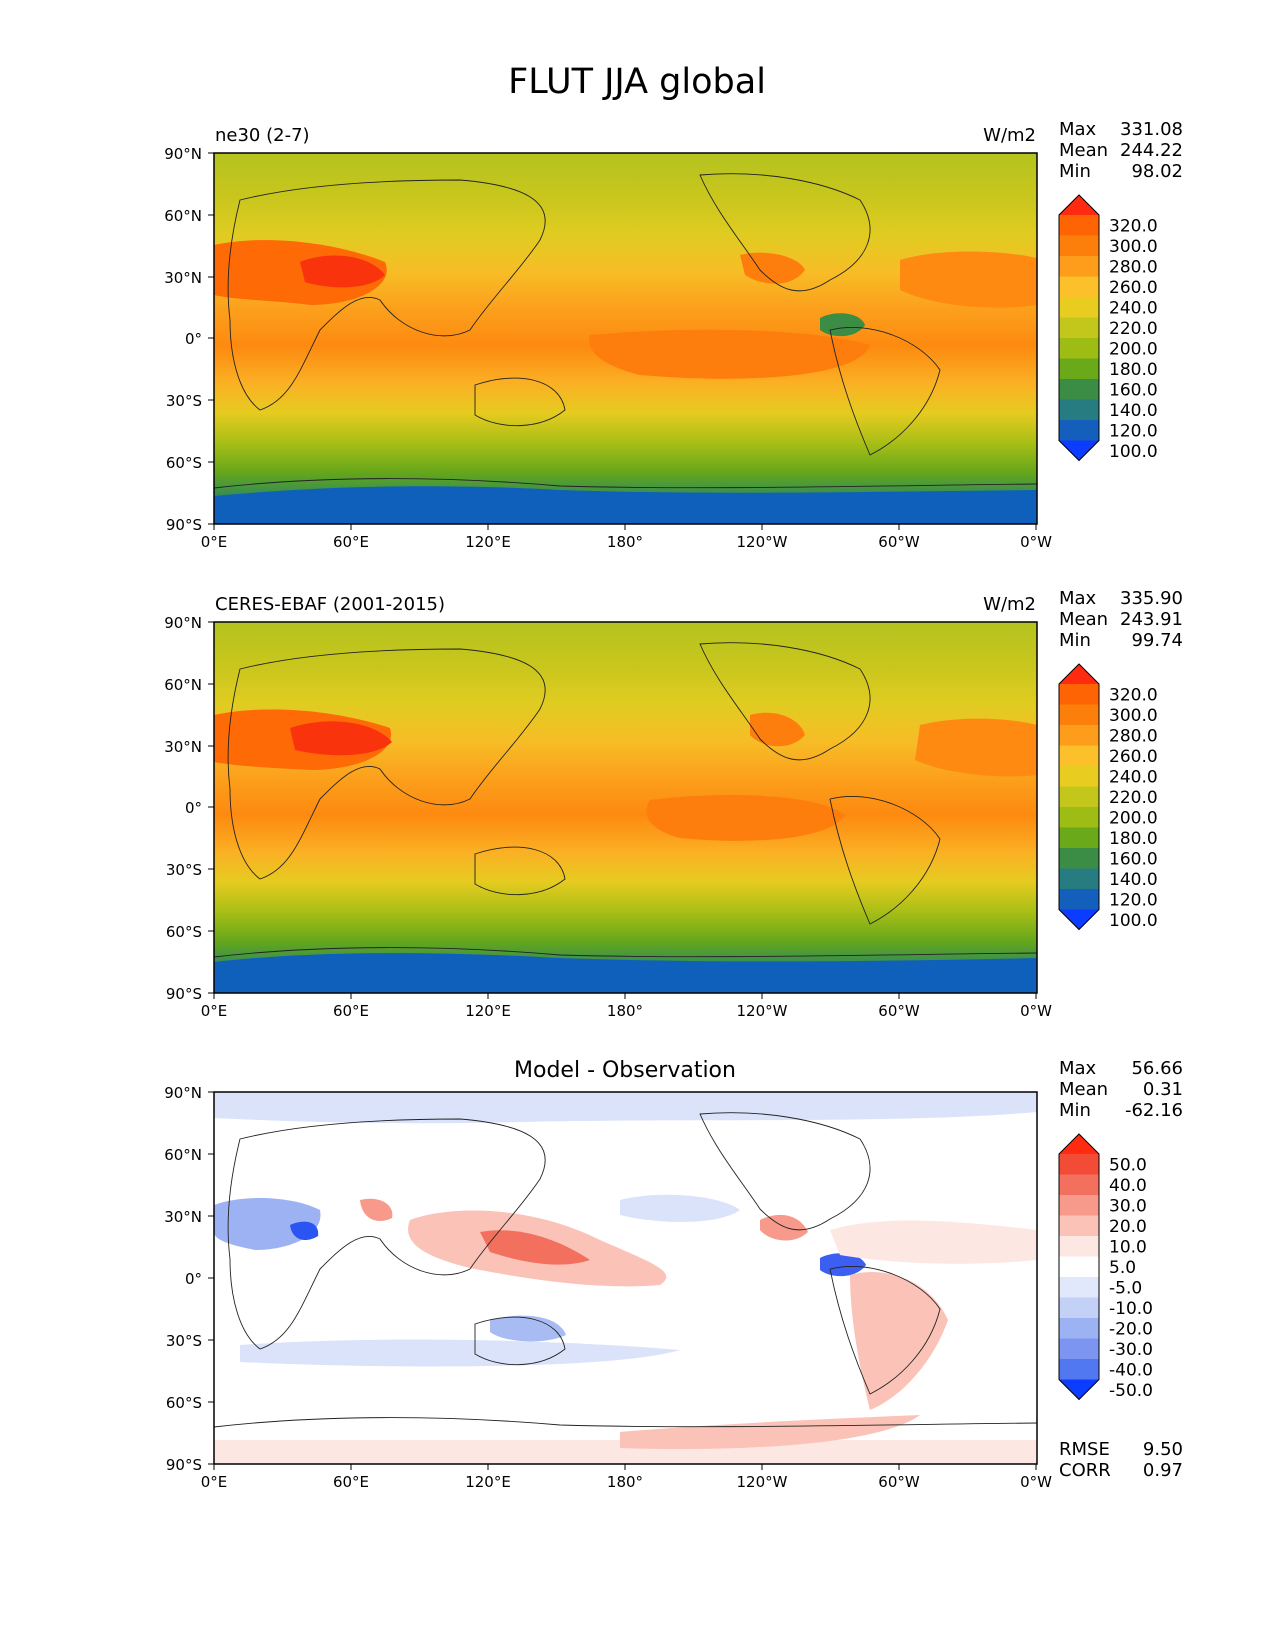  I want to click on colorbar-tick-label: 240.0, so click(1133, 777).